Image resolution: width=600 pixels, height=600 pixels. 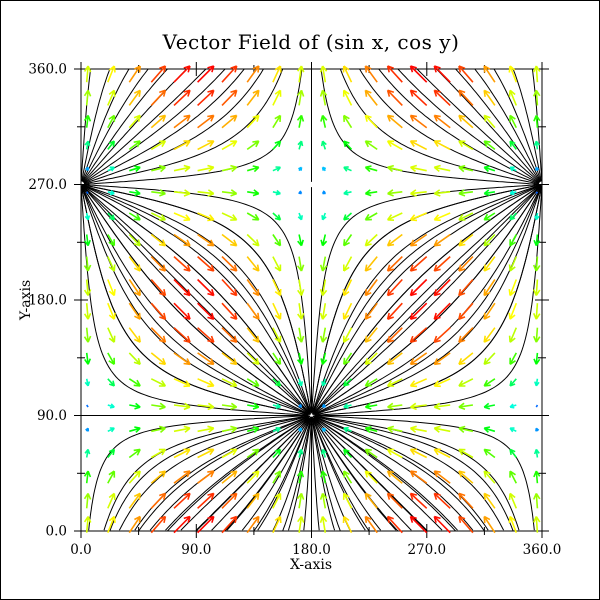 What do you see at coordinates (80, 550) in the screenshot?
I see `x-tick-label: 0.0` at bounding box center [80, 550].